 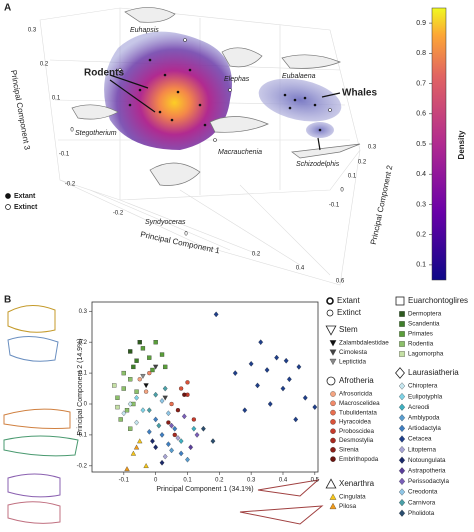 I want to click on colorbar-tick-label: 0.7, so click(x=421, y=83).